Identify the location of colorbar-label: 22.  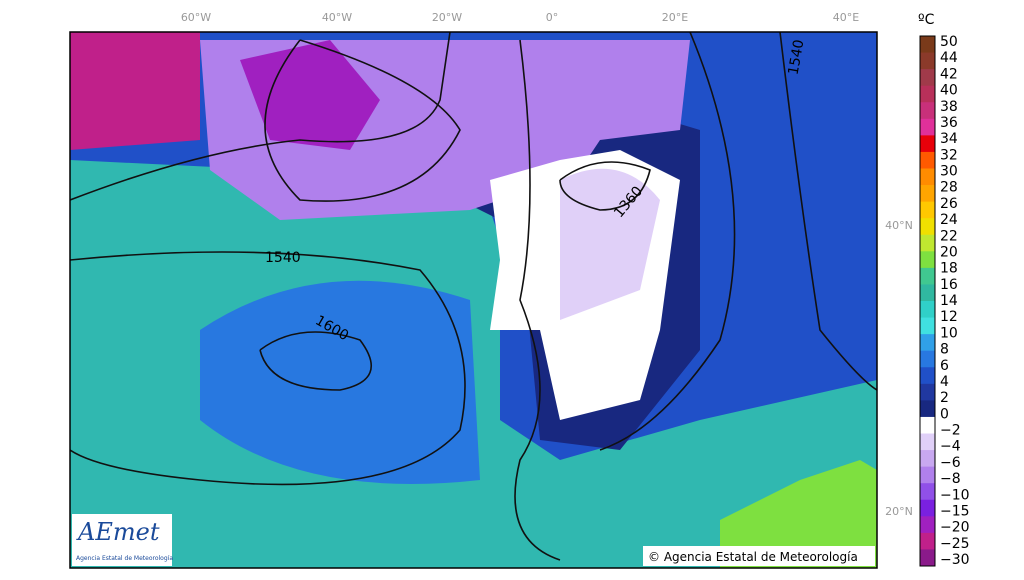
(949, 236).